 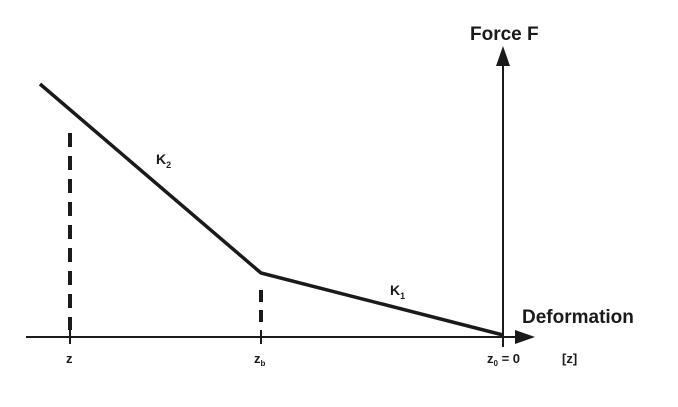 I want to click on tick-label-zb-sub: b, so click(x=263, y=363).